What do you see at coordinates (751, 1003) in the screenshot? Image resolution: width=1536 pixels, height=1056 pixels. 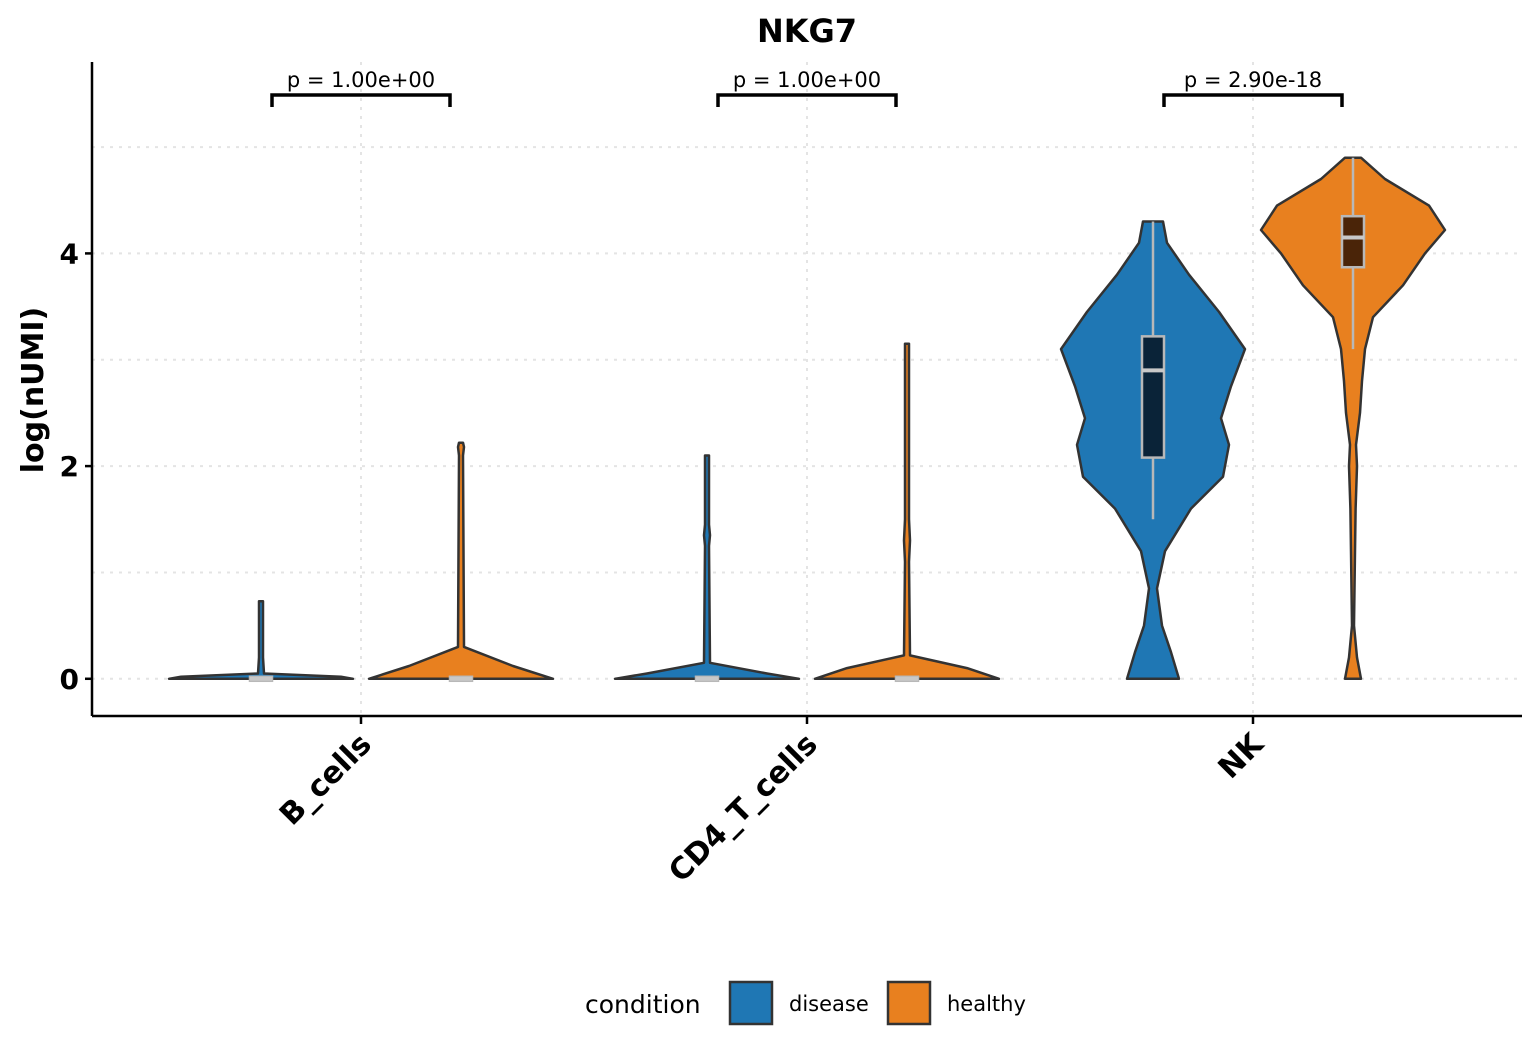 I see `legend-swatch-disease` at bounding box center [751, 1003].